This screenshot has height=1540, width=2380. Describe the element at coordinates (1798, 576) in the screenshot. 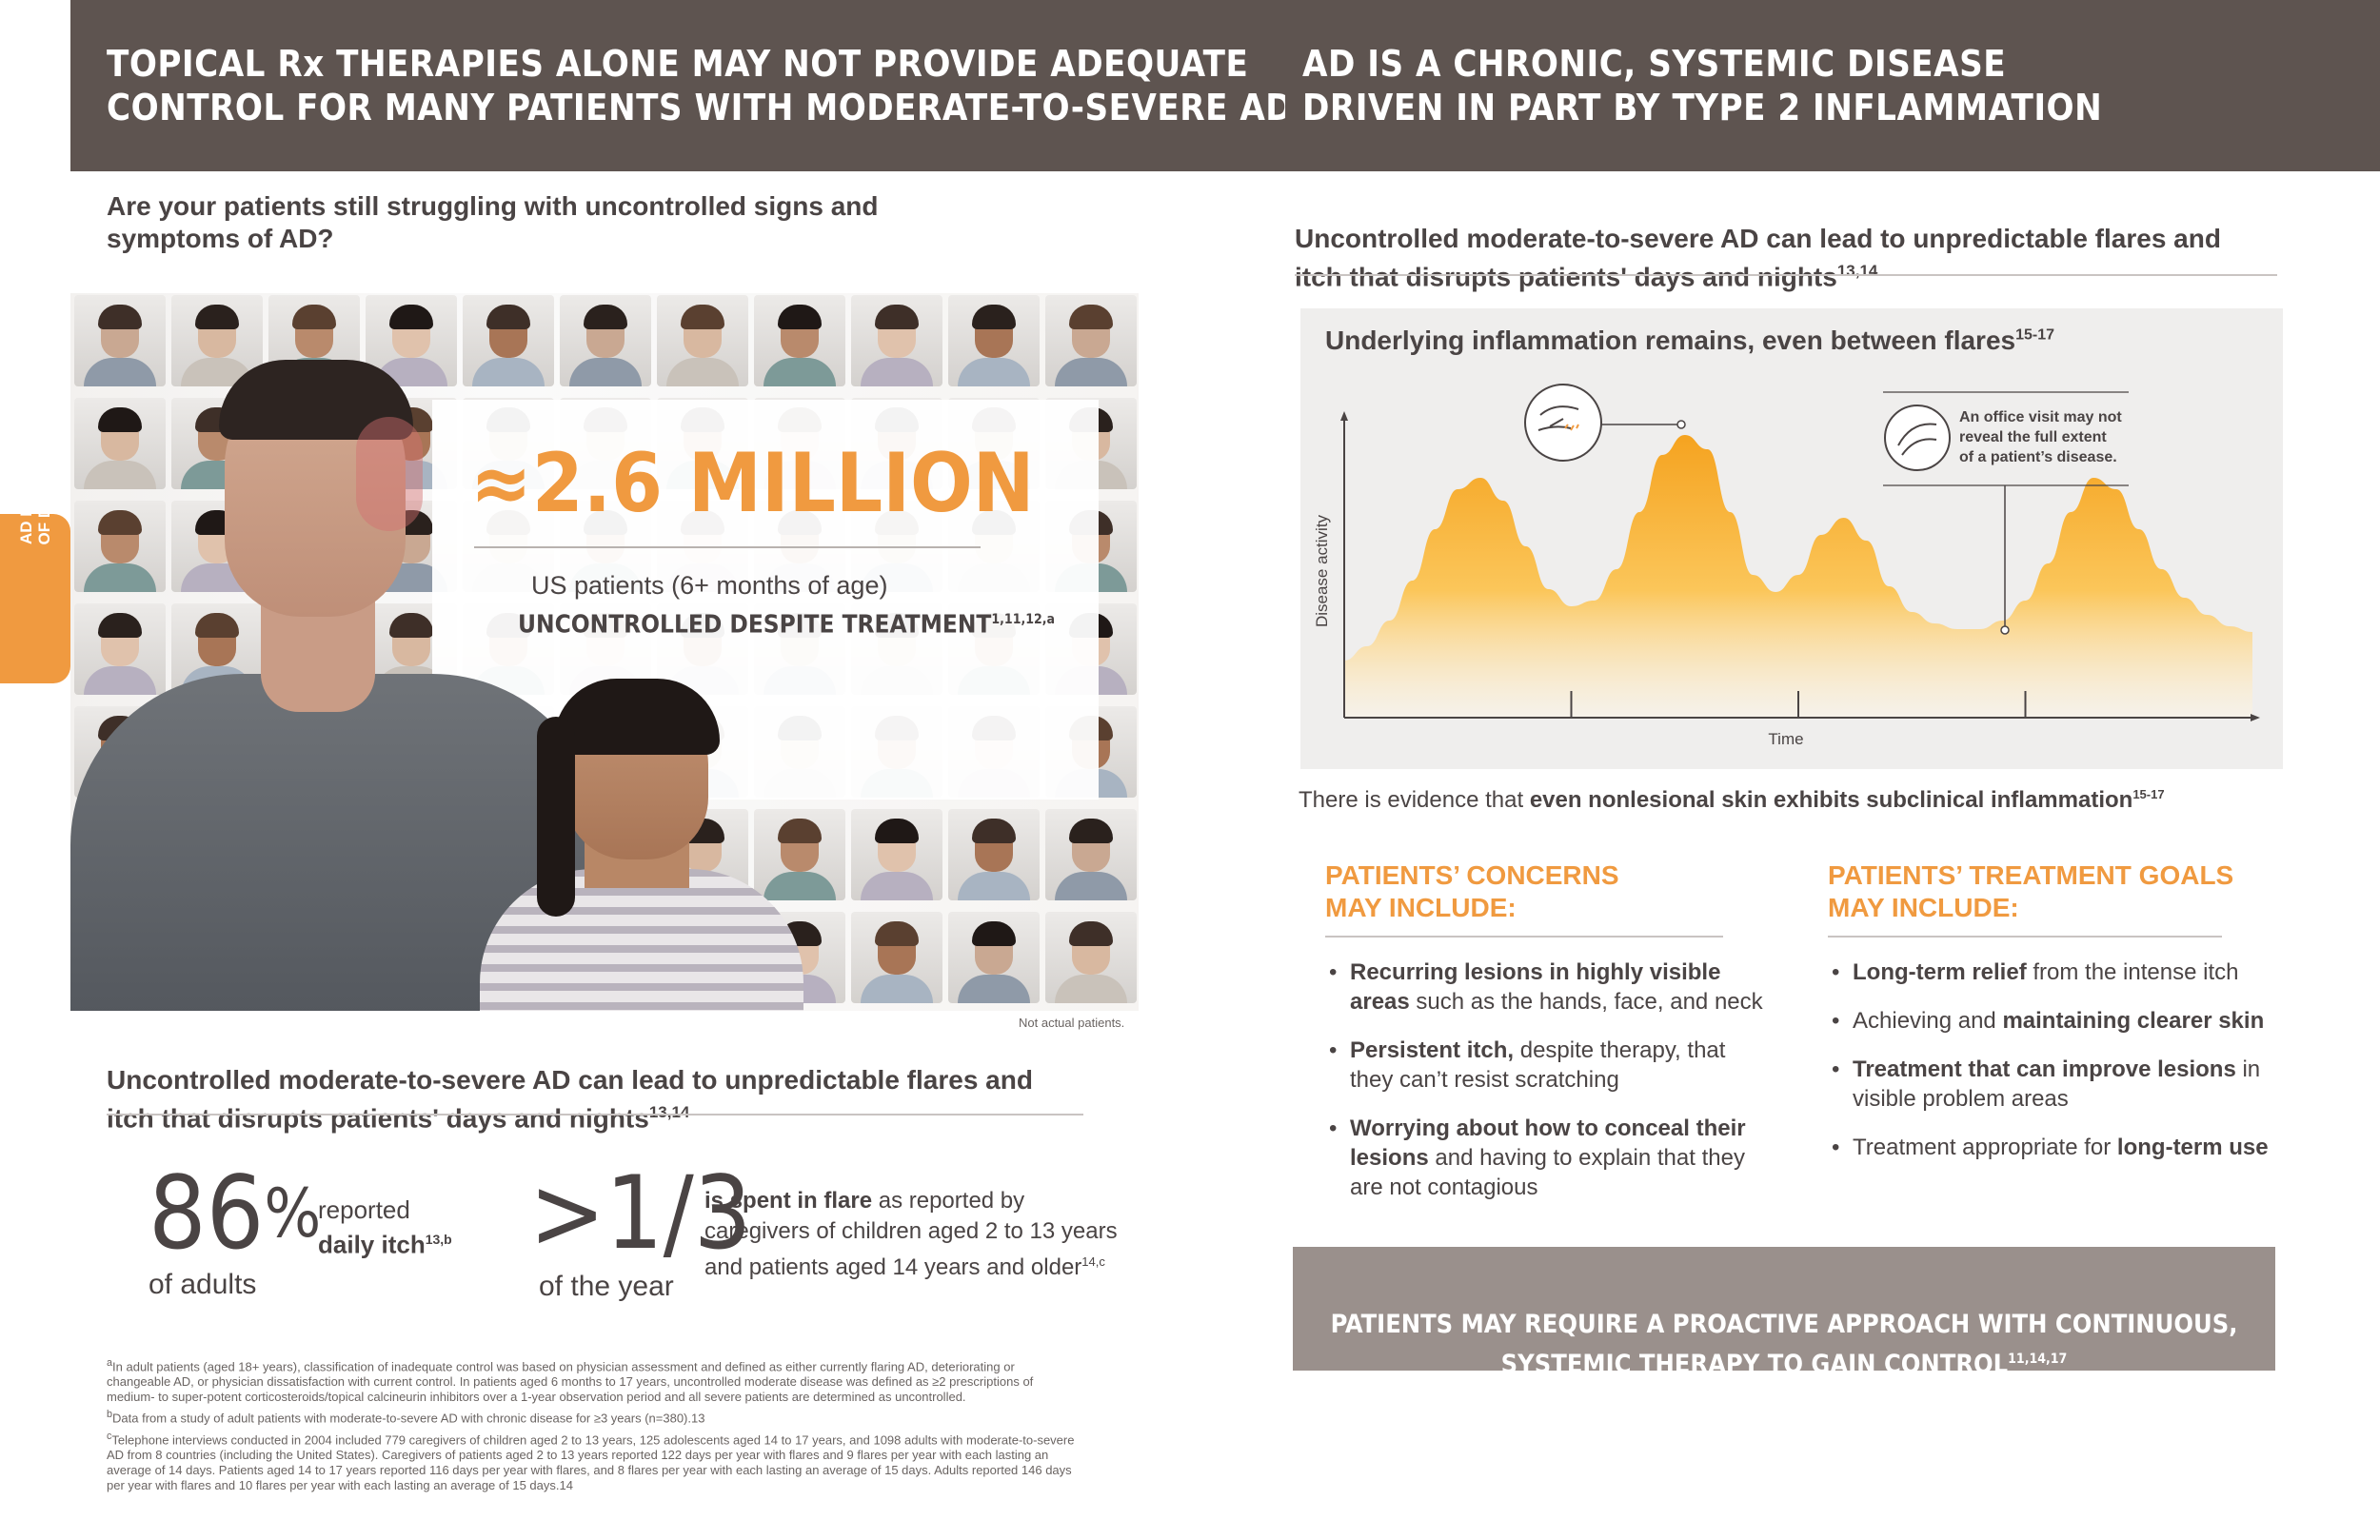

I see `disease-activity-area` at that location.